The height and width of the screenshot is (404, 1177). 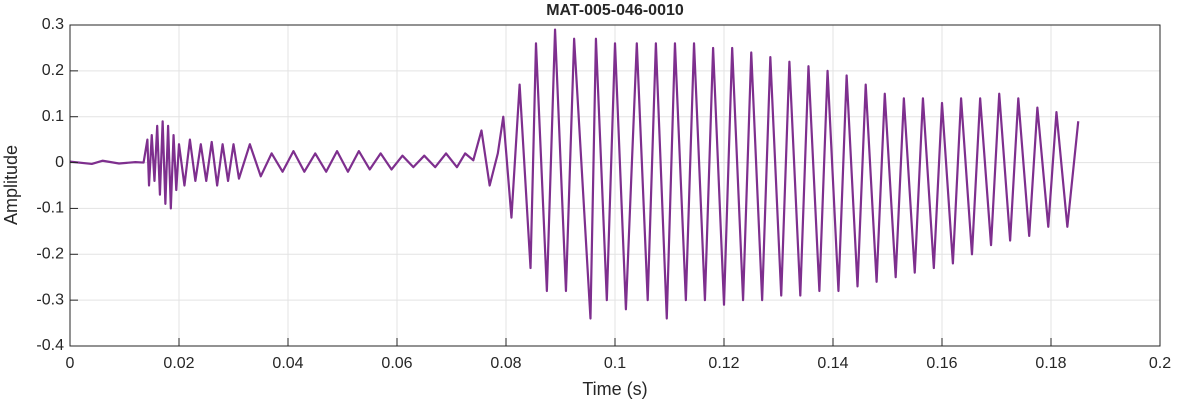 What do you see at coordinates (50, 345) in the screenshot?
I see `y-tick-label: -0.4` at bounding box center [50, 345].